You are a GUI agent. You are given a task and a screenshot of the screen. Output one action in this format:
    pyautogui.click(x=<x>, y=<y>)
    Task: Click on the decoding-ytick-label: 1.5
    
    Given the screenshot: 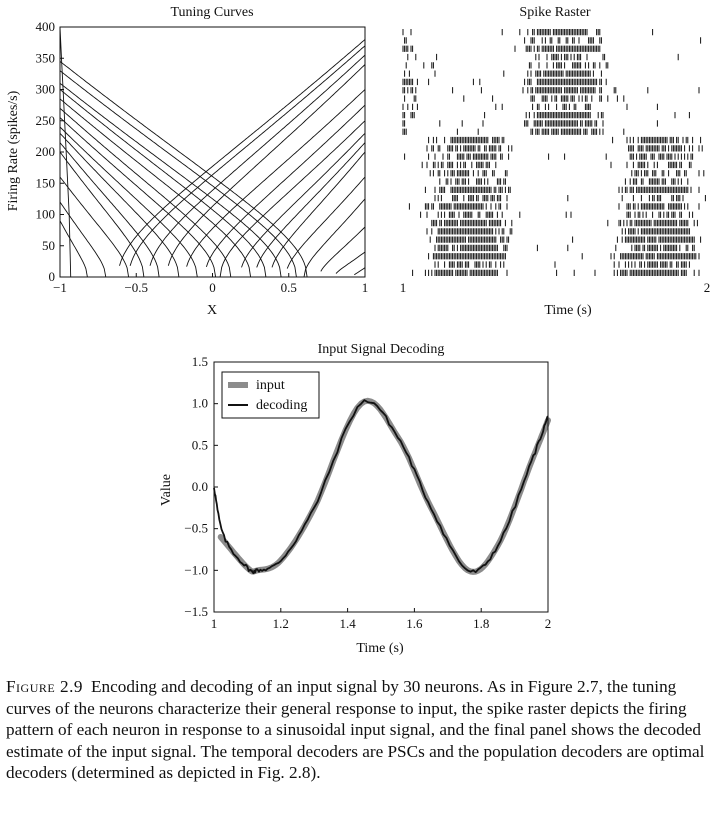 What is the action you would take?
    pyautogui.click(x=200, y=361)
    